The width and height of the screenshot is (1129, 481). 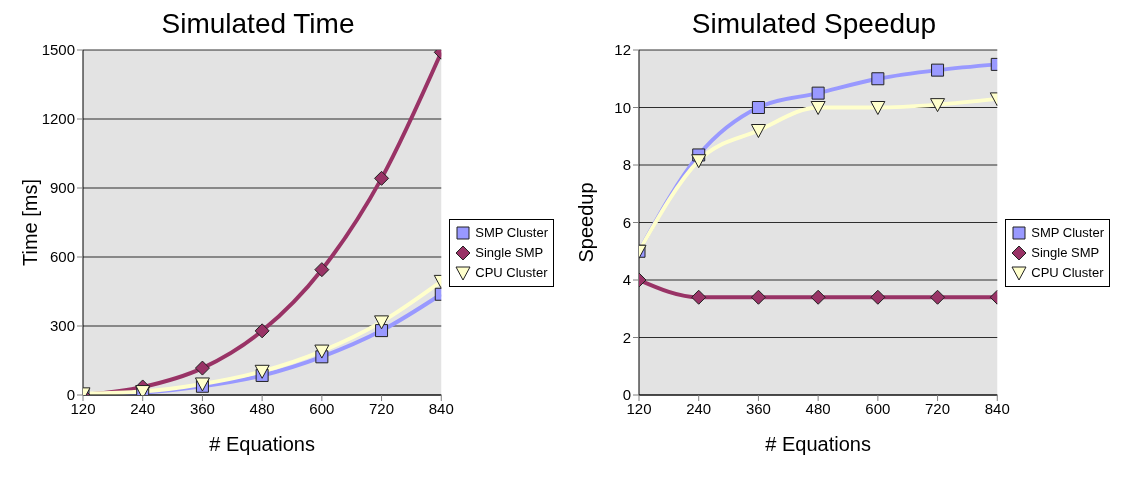 What do you see at coordinates (626, 222) in the screenshot?
I see `y-tick-label: 6` at bounding box center [626, 222].